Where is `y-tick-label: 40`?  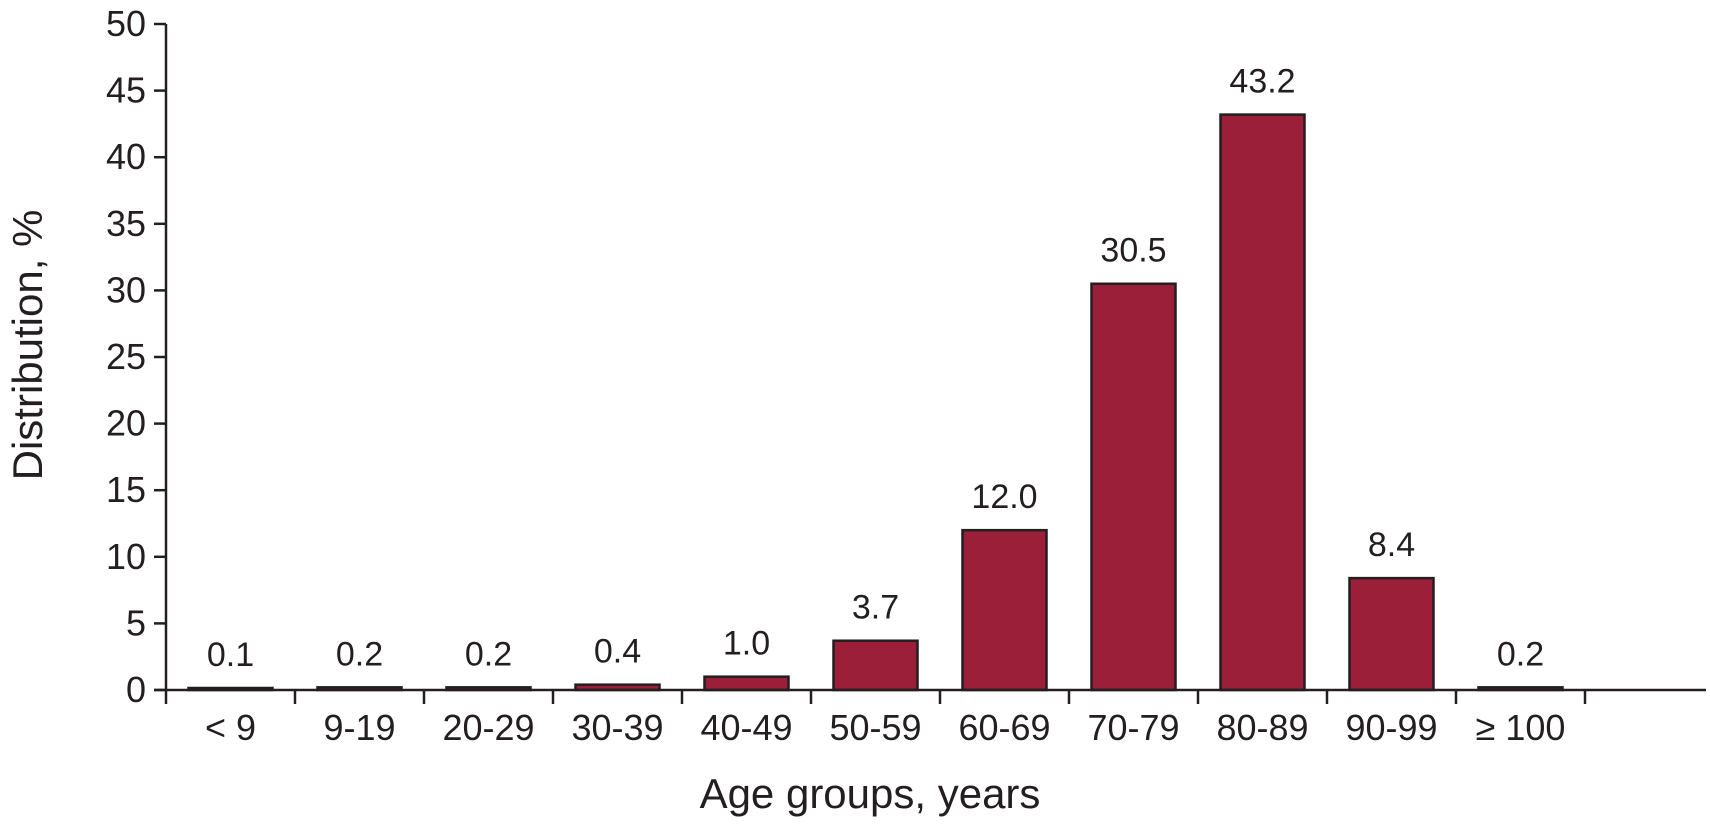 y-tick-label: 40 is located at coordinates (126, 156).